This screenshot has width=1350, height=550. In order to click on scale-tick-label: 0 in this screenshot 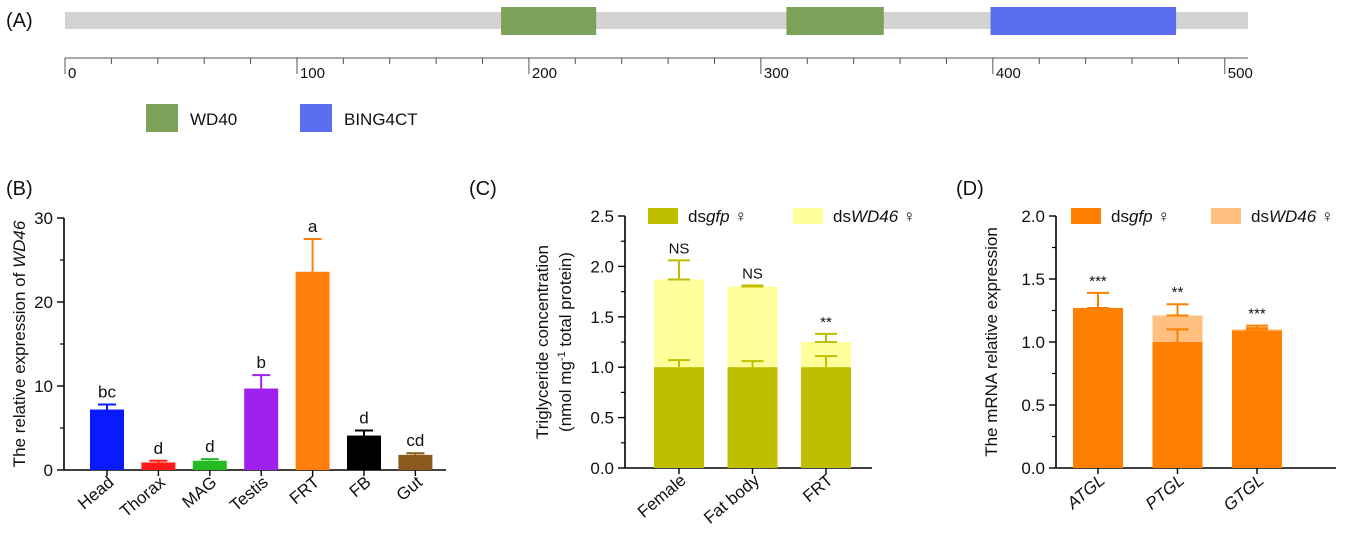, I will do `click(72, 73)`.